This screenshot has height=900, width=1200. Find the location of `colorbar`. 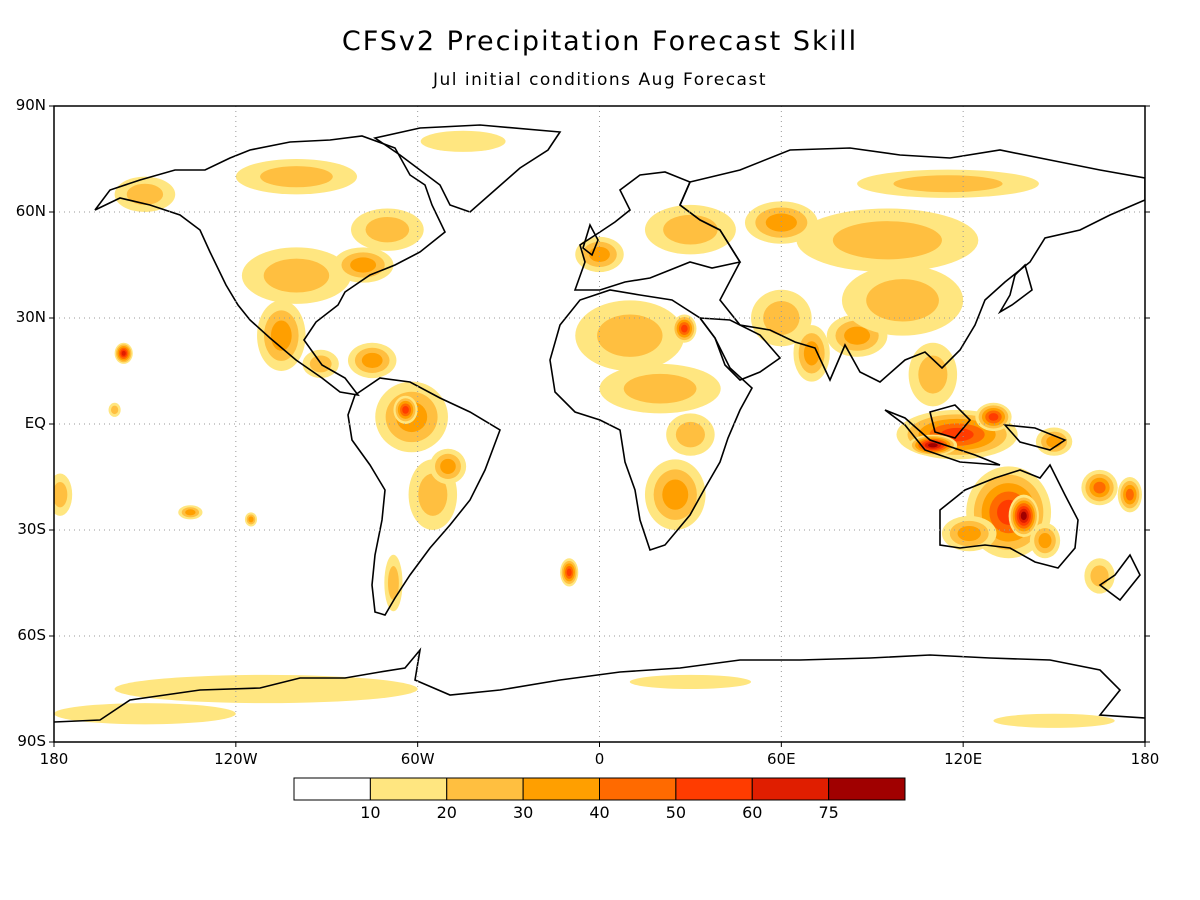

colorbar is located at coordinates (599, 789).